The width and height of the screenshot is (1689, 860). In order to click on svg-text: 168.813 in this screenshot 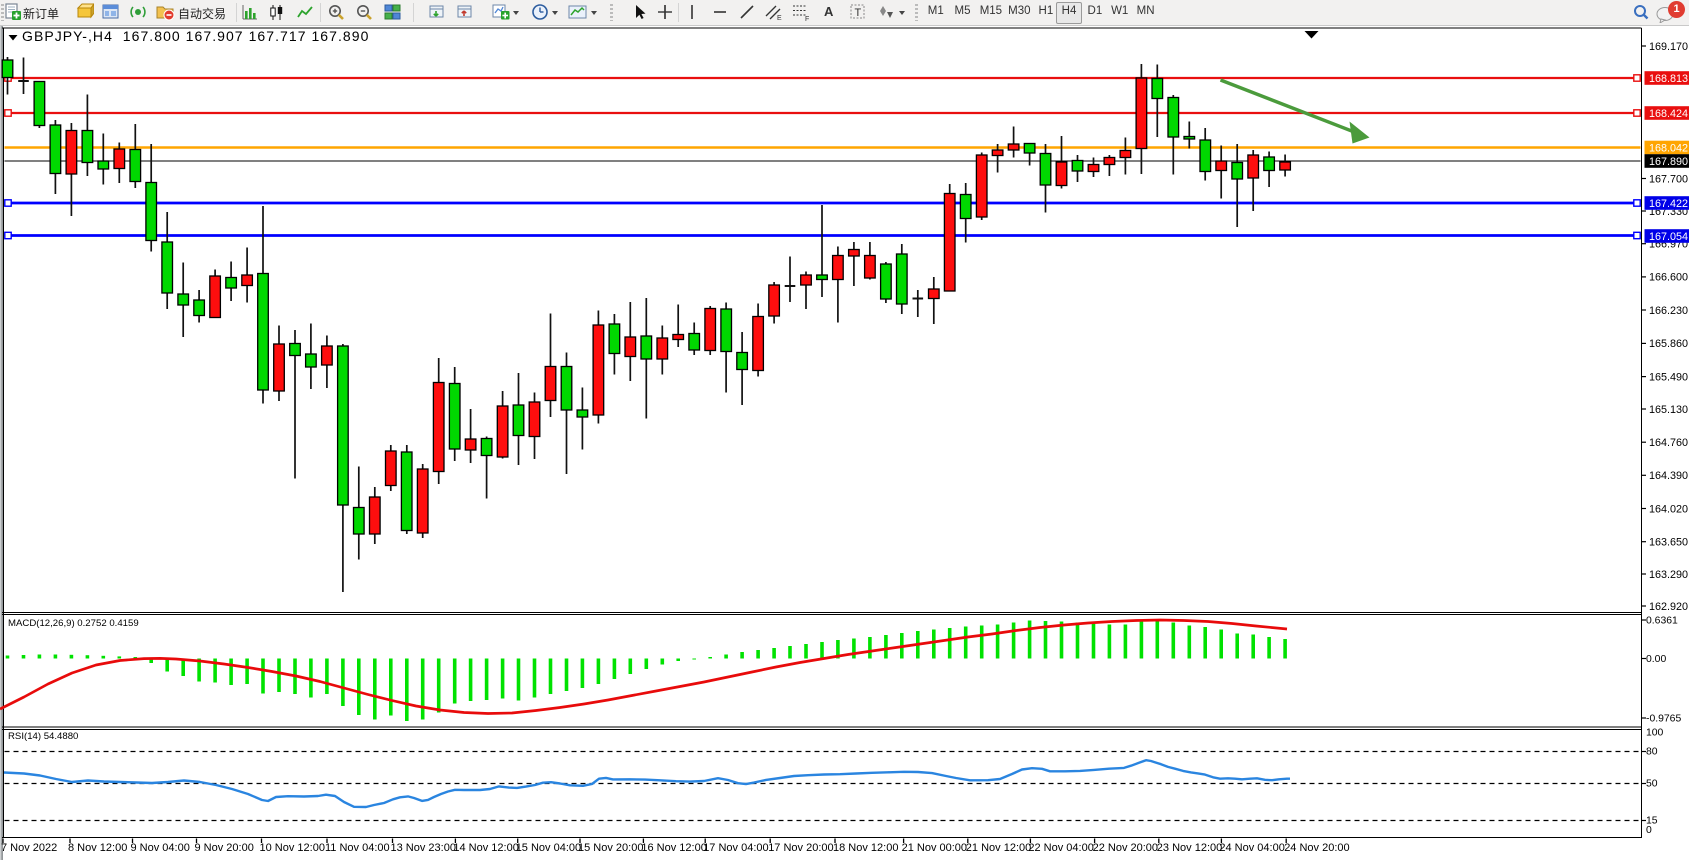, I will do `click(1668, 79)`.